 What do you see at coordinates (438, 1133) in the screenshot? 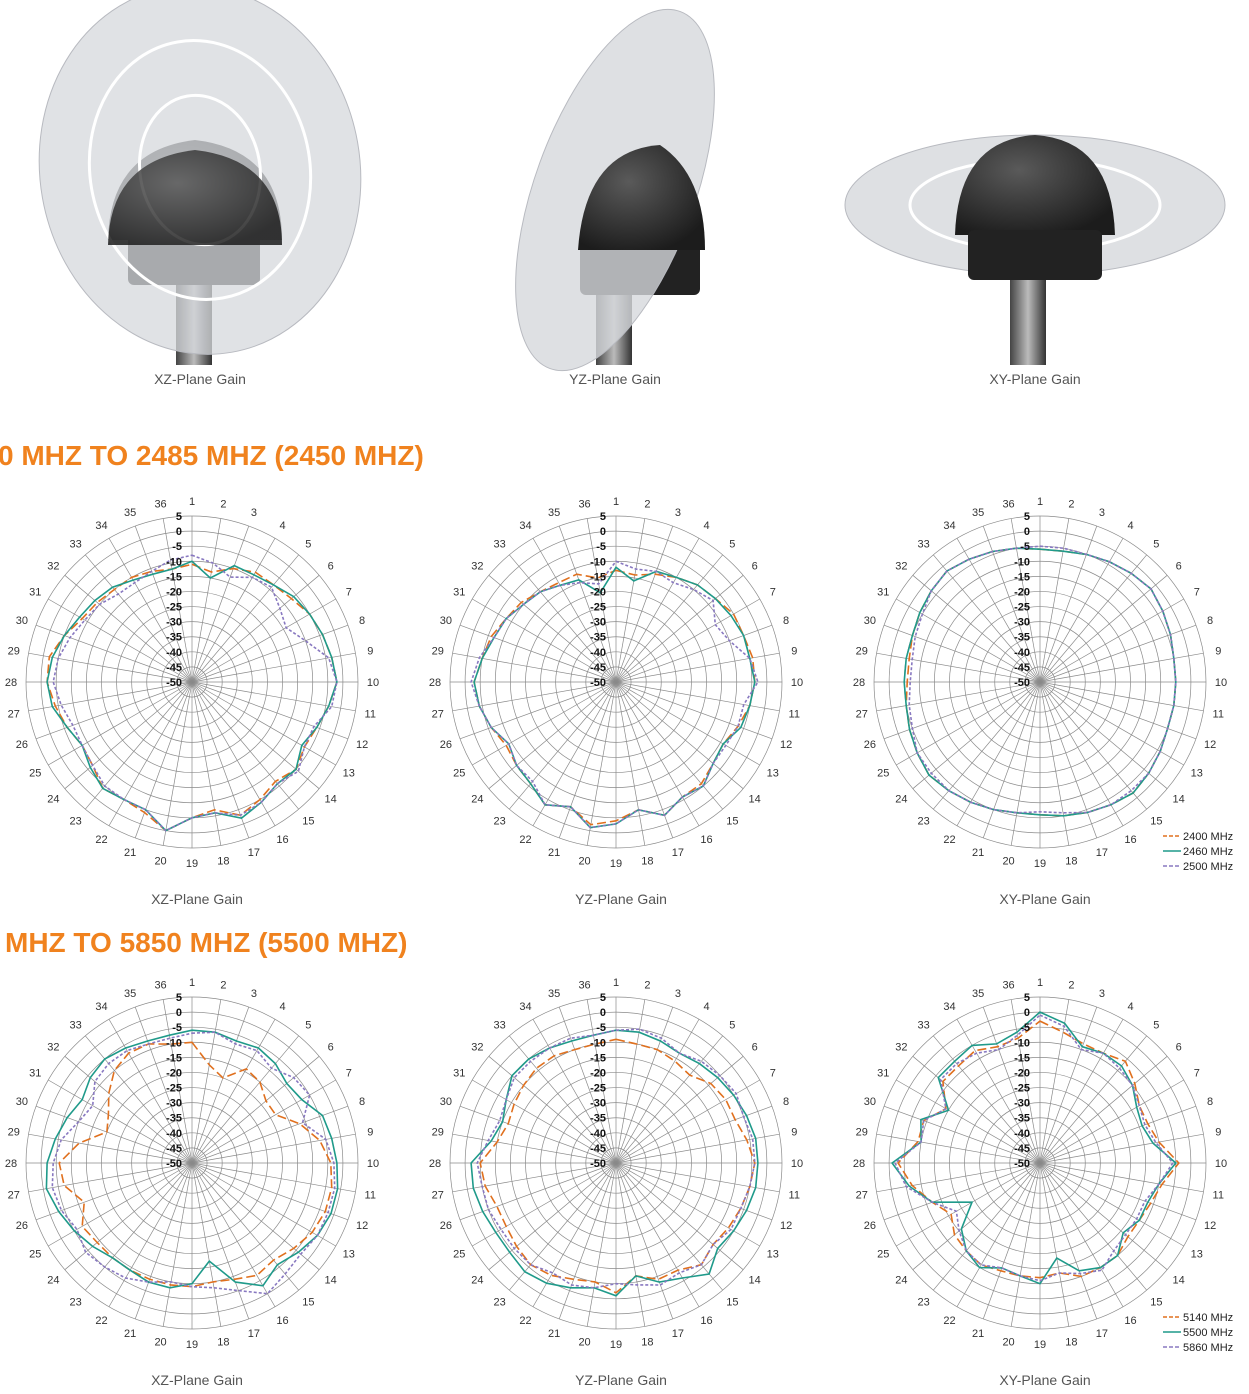
I see `angle-label: 29` at bounding box center [438, 1133].